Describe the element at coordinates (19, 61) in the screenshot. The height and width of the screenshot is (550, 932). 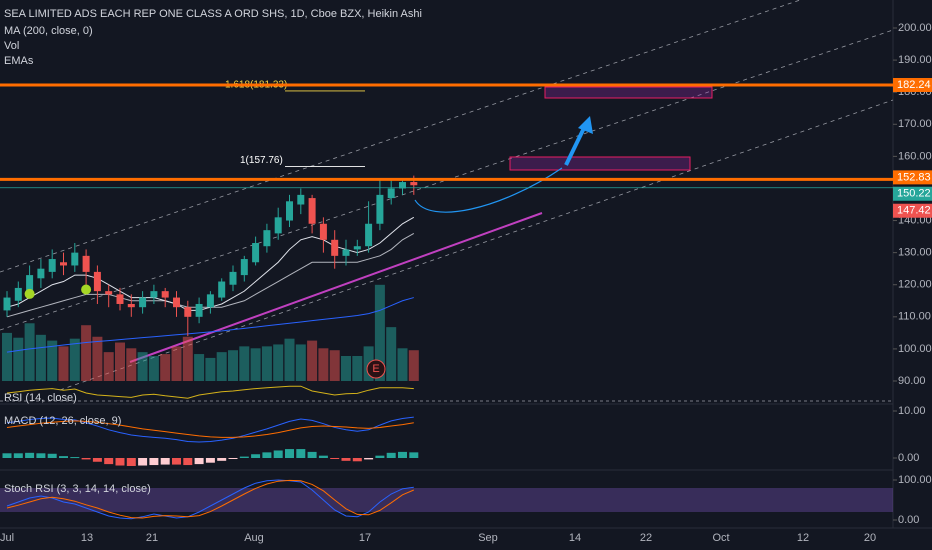
I see `indicator-label: EMAs` at that location.